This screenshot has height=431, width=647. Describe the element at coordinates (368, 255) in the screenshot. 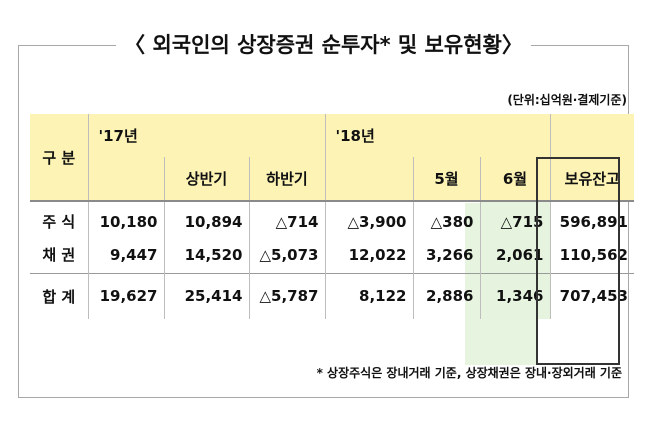

I see `cell-2018: 12,022` at that location.